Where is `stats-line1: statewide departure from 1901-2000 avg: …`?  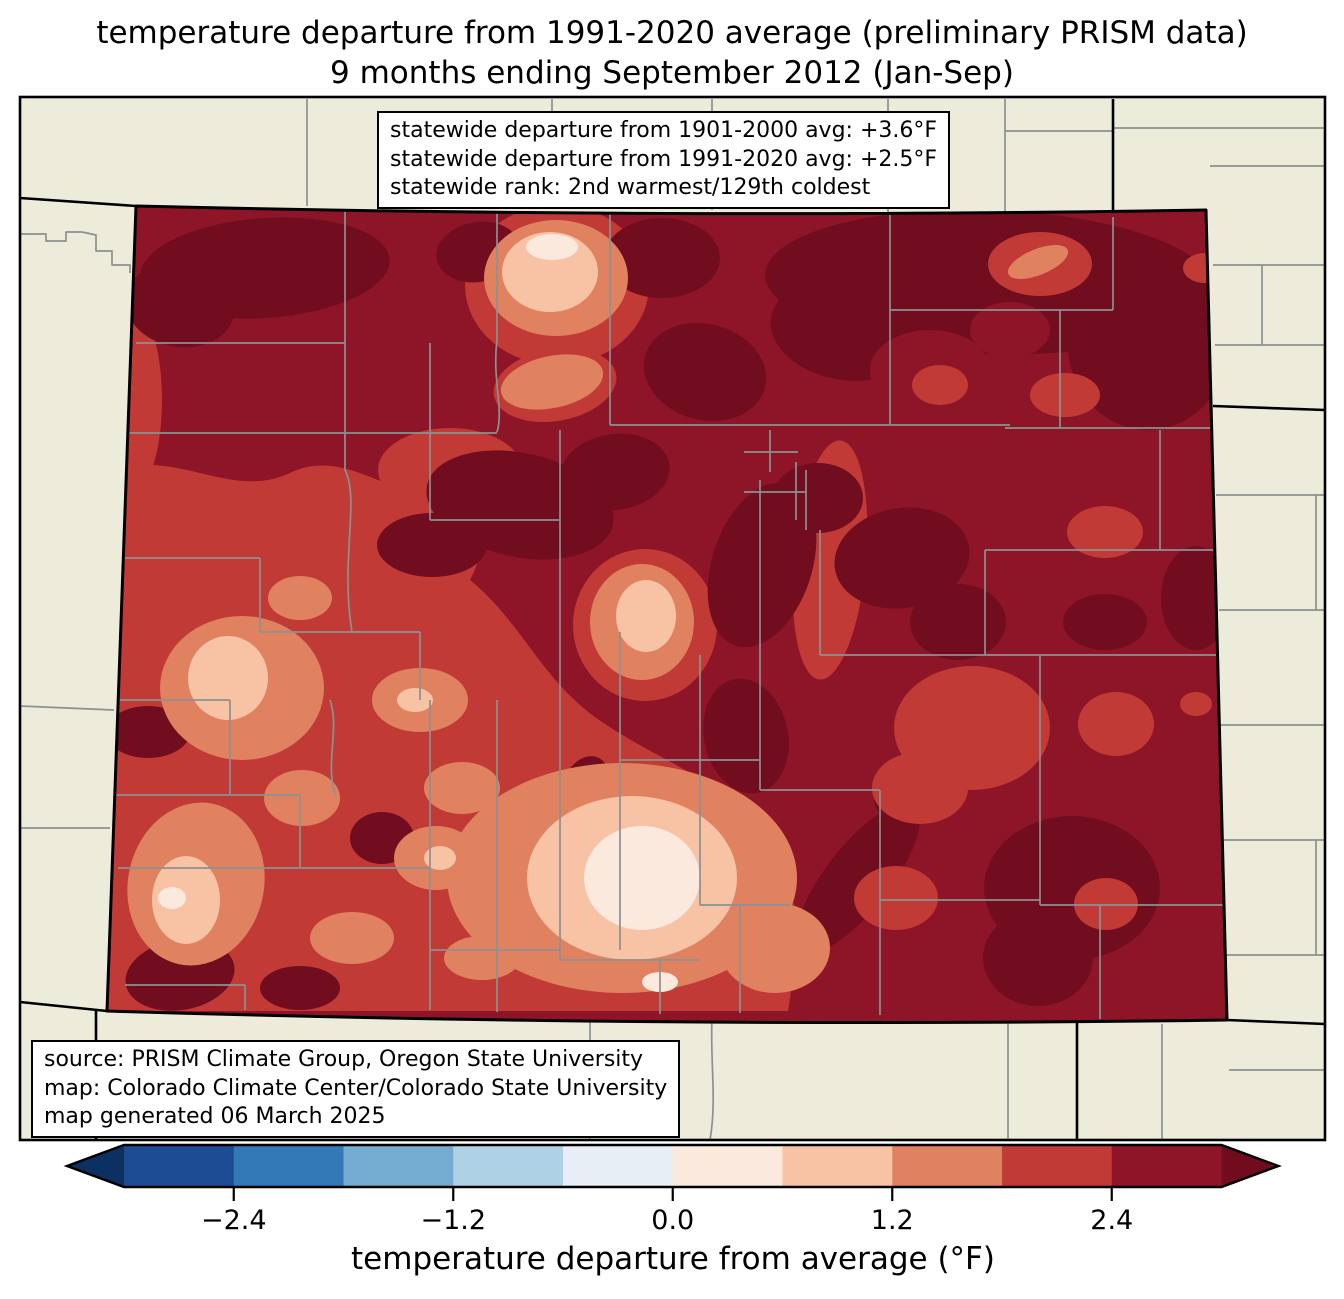 stats-line1: statewide departure from 1901-2000 avg: … is located at coordinates (664, 130).